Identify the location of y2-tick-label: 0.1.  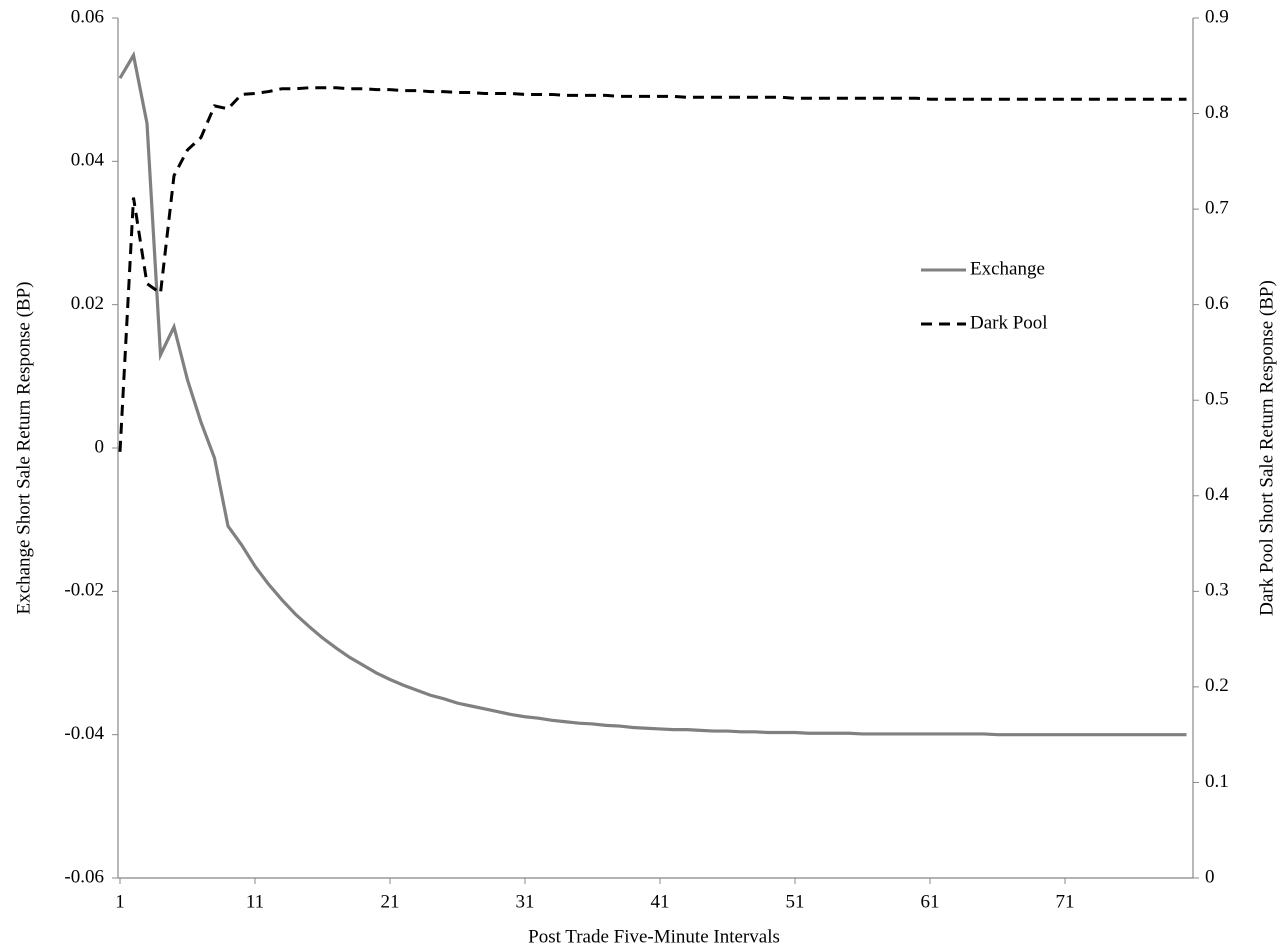
(1217, 781).